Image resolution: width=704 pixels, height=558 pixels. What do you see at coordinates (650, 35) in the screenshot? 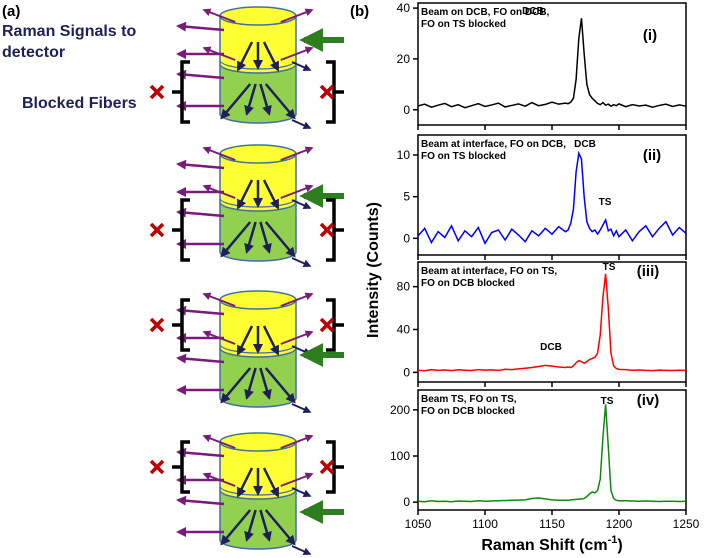
I see `panel-number: (i)` at bounding box center [650, 35].